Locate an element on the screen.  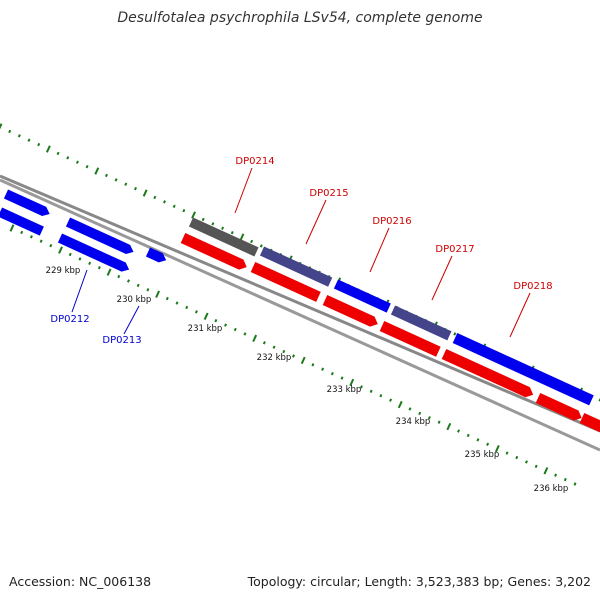
scale-label: 231 kbp is located at coordinates (205, 329).